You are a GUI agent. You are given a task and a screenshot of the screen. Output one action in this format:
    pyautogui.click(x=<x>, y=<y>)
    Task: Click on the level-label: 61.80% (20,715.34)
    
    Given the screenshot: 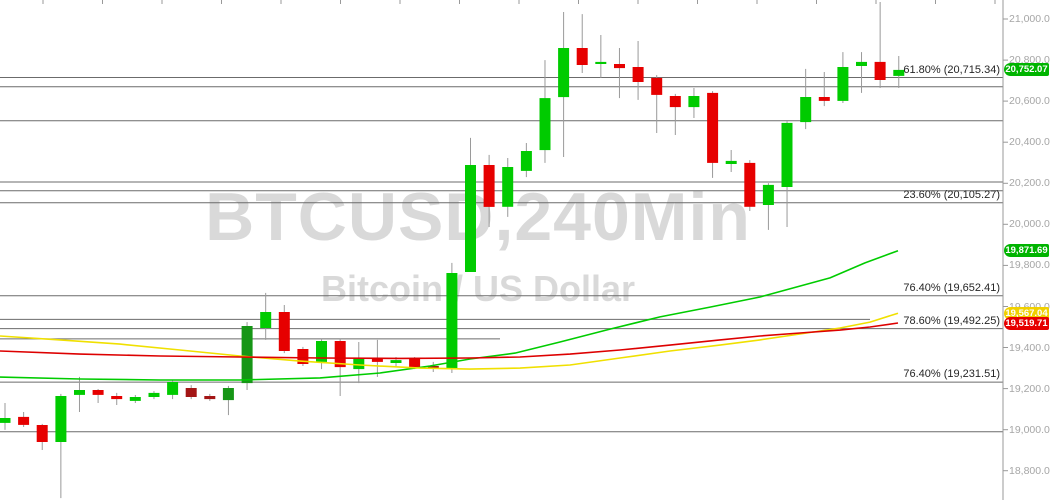 What is the action you would take?
    pyautogui.click(x=951, y=69)
    